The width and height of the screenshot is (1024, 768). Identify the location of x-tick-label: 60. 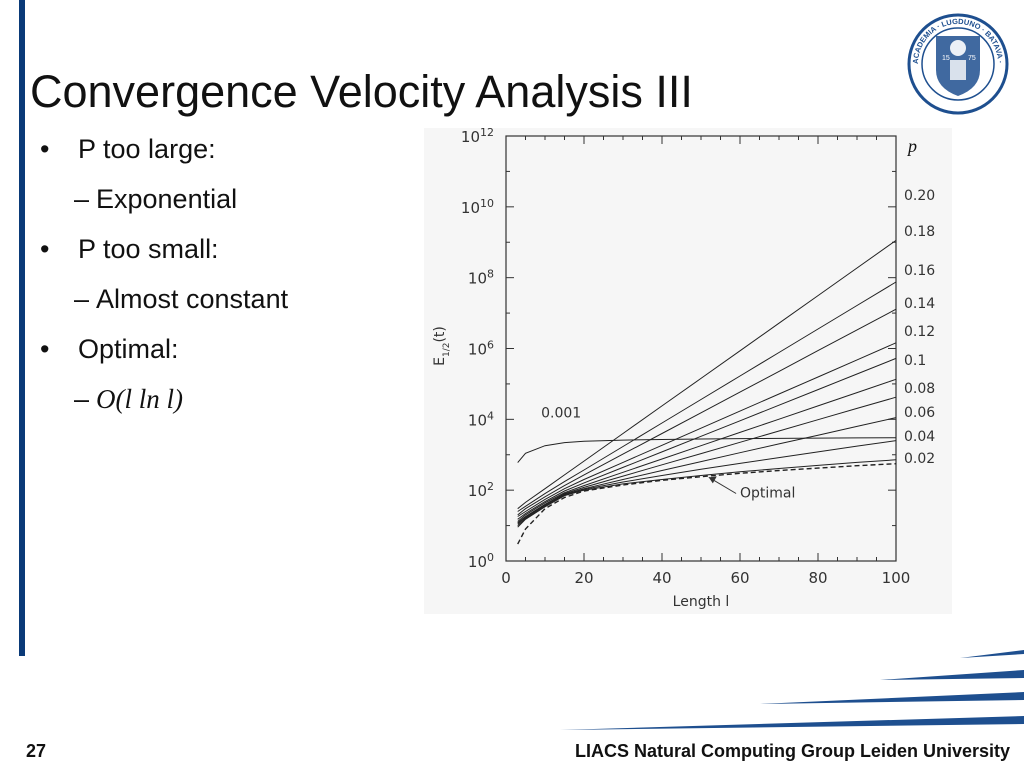
(739, 578).